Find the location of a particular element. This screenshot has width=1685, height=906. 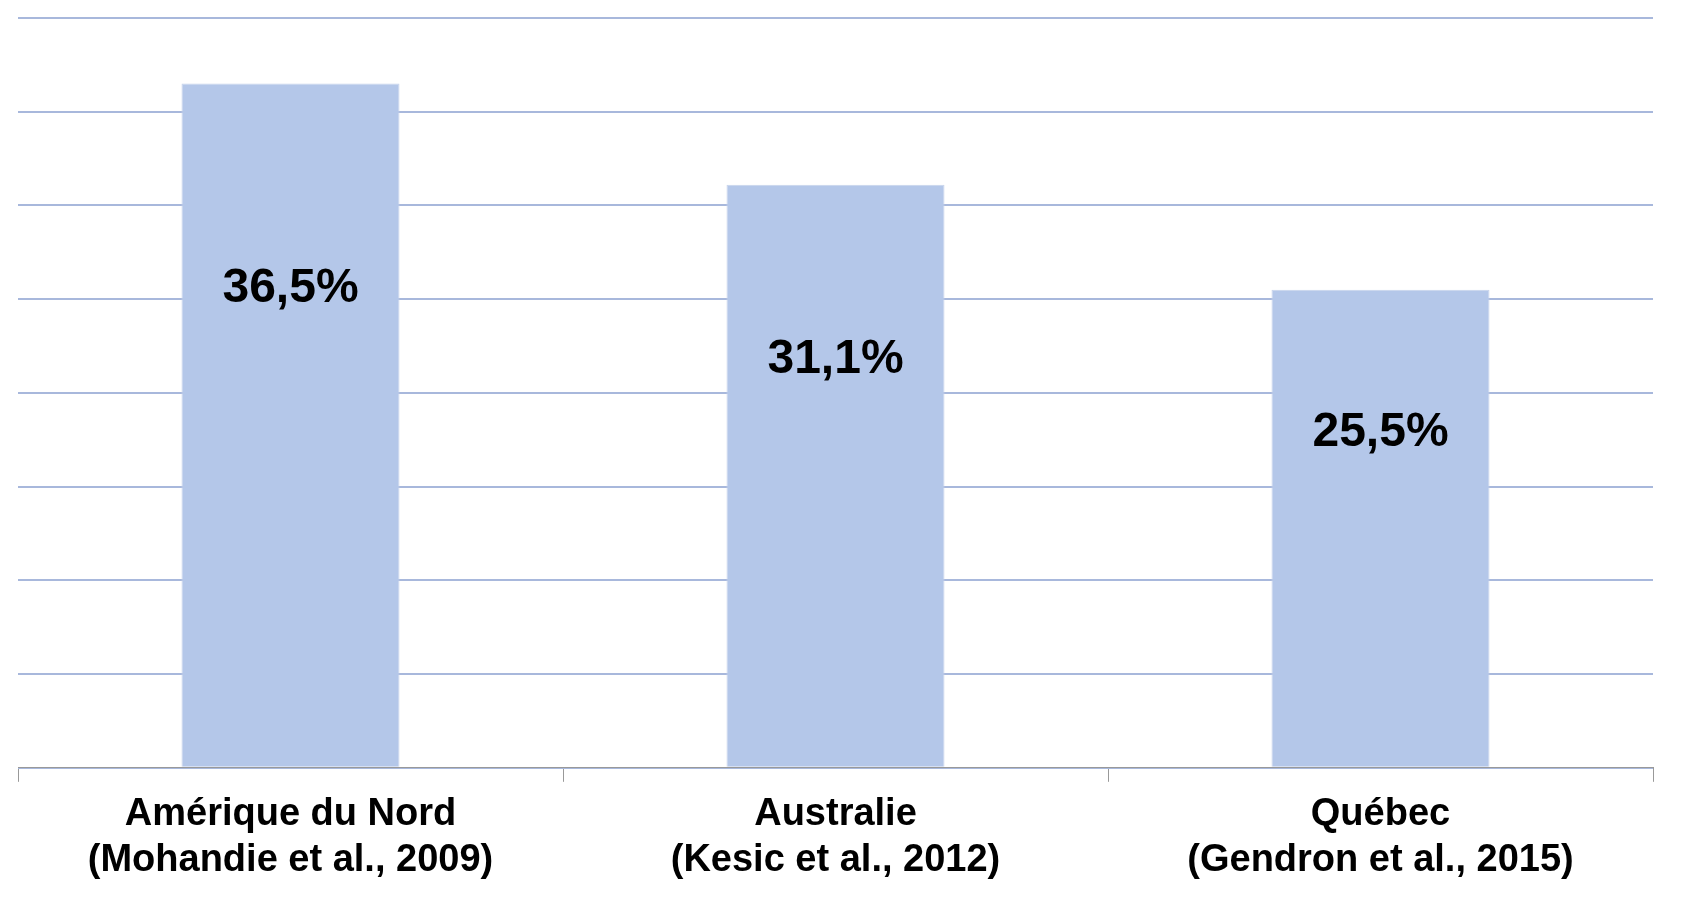

data-label: 36,5% is located at coordinates (290, 285).